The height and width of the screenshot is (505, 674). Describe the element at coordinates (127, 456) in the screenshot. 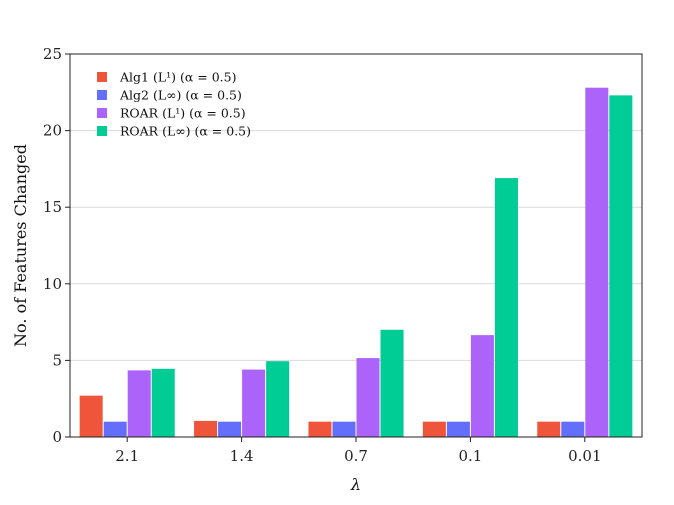

I see `x-tick-label: 2.1` at that location.